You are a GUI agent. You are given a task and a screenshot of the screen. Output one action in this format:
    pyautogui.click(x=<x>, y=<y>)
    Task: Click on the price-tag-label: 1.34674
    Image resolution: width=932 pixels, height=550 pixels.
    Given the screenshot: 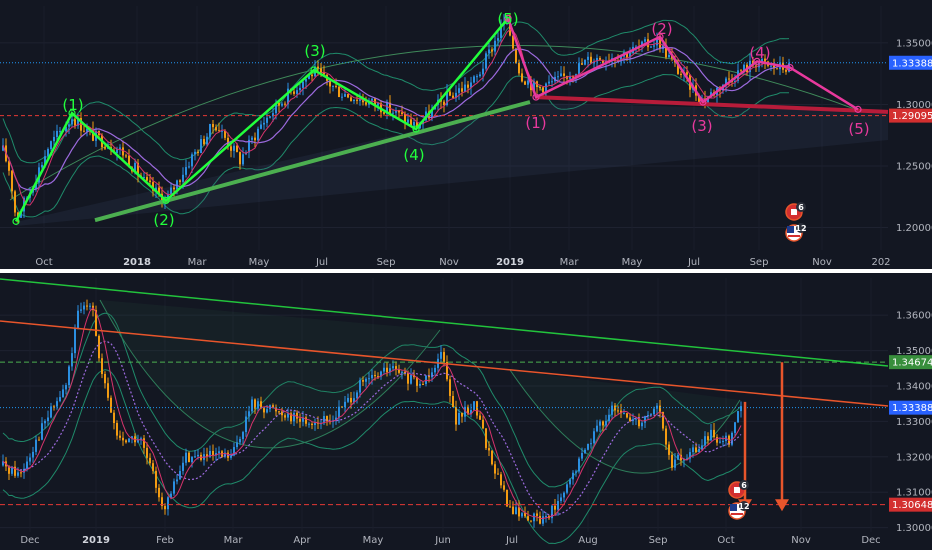 What is the action you would take?
    pyautogui.click(x=912, y=363)
    